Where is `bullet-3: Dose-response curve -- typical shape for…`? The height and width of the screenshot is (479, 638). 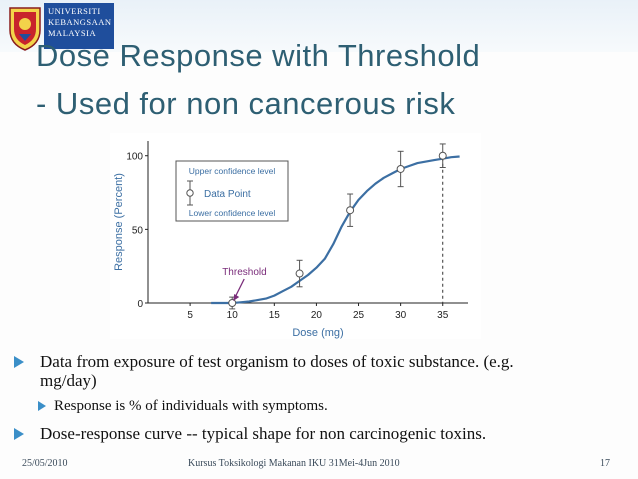 bullet-3: Dose-response curve -- typical shape for… is located at coordinates (294, 433).